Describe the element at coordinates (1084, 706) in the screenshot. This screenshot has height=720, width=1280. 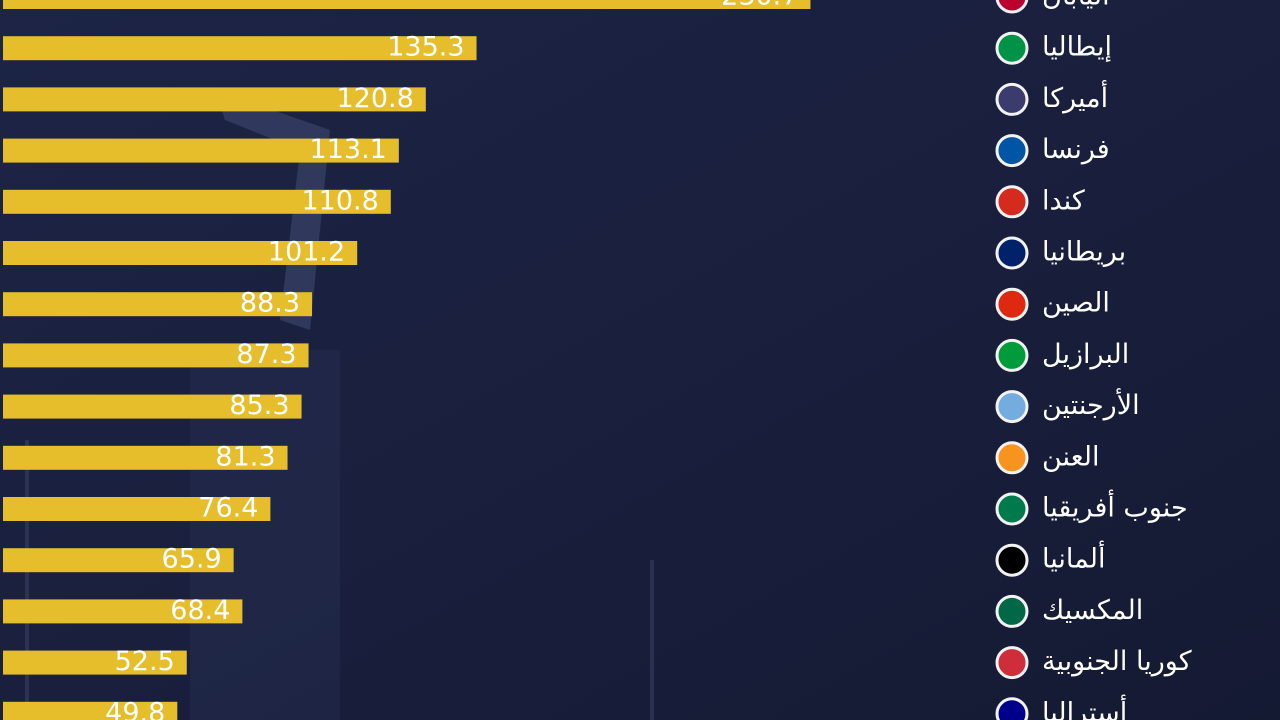
I see `category-label: أستراليا` at that location.